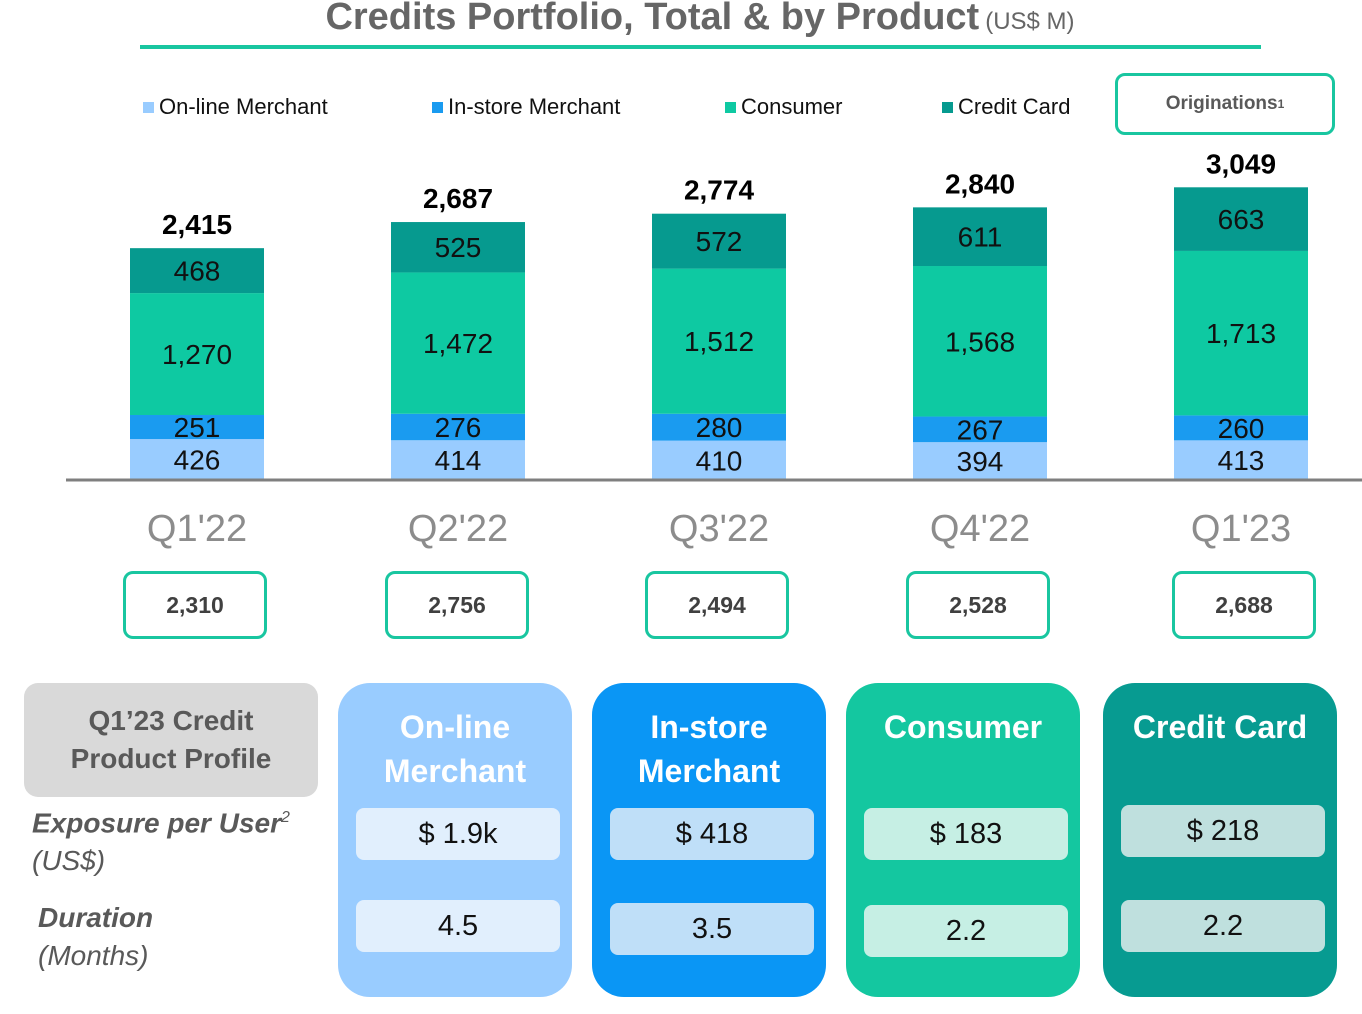 The image size is (1362, 1014). Describe the element at coordinates (197, 460) in the screenshot. I see `data-label: 426` at that location.